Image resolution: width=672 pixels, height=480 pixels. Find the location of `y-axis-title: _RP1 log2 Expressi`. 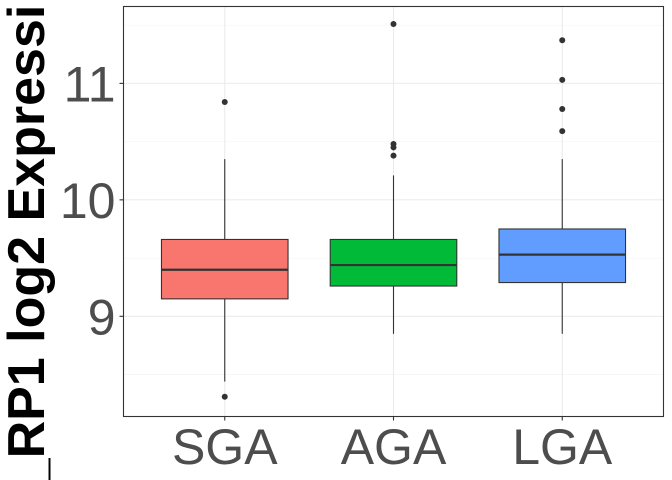

y-axis-title: _RP1 log2 Expressi is located at coordinates (28, 242).